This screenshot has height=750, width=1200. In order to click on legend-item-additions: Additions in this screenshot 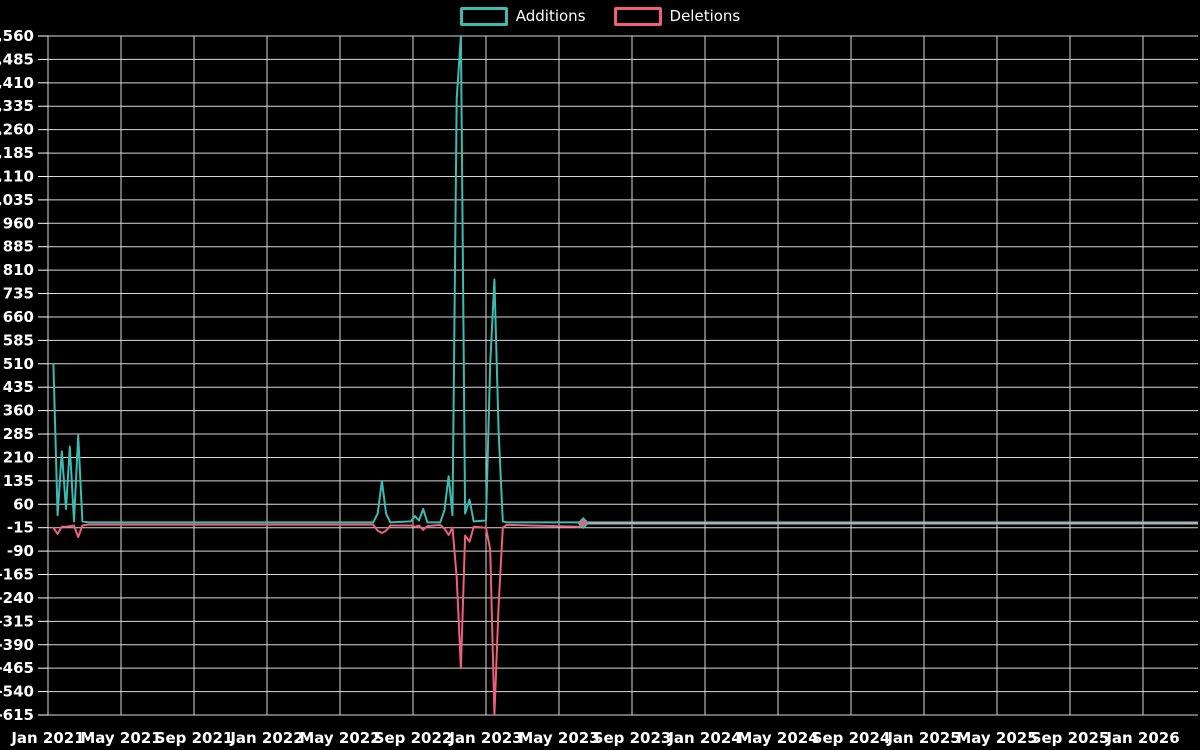, I will do `click(522, 16)`.